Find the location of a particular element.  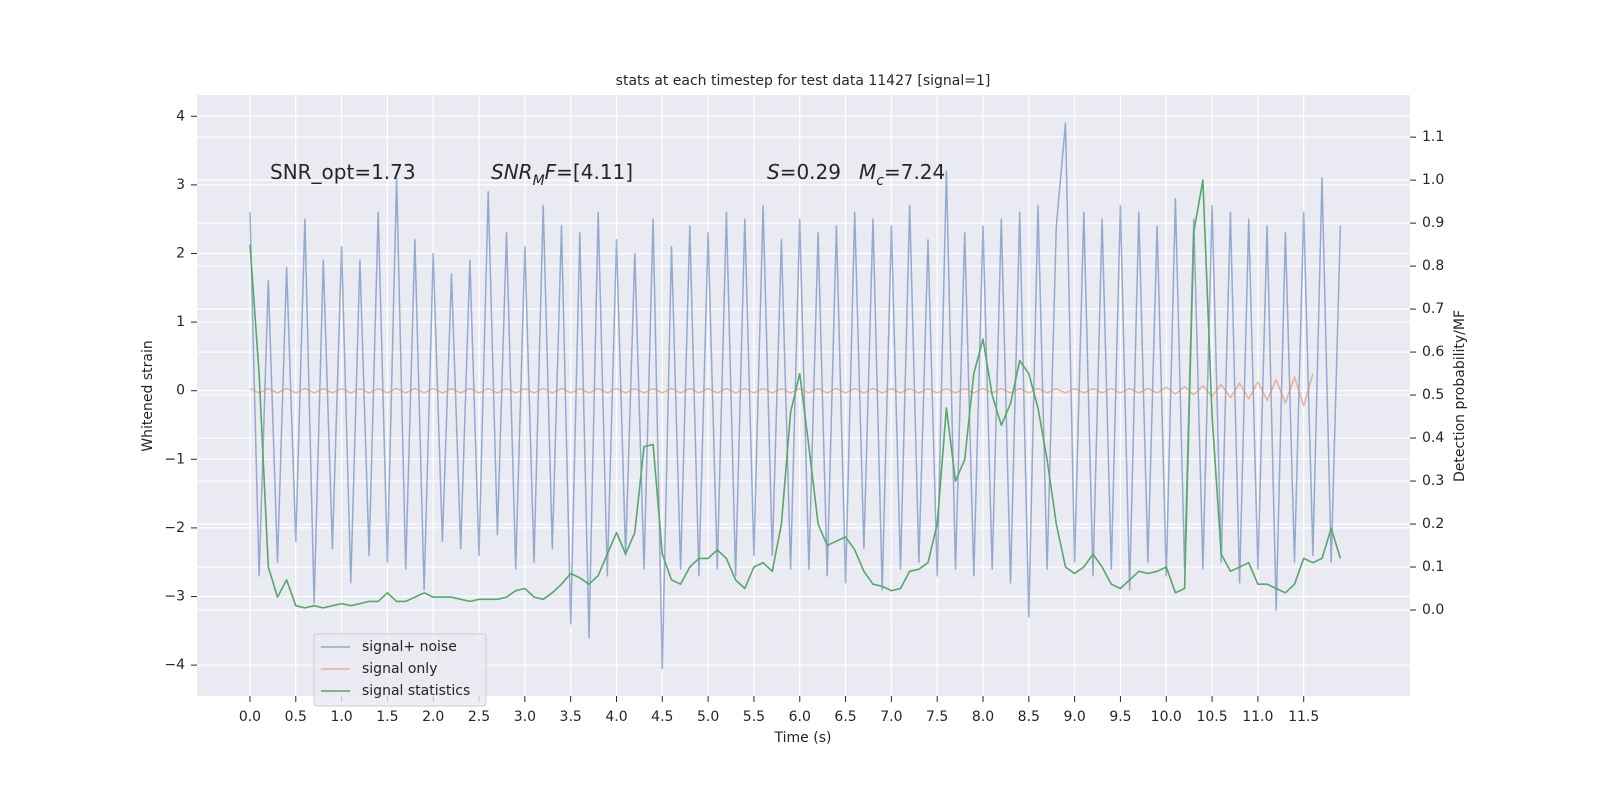

annotation: S=0.29 is located at coordinates (804, 172).